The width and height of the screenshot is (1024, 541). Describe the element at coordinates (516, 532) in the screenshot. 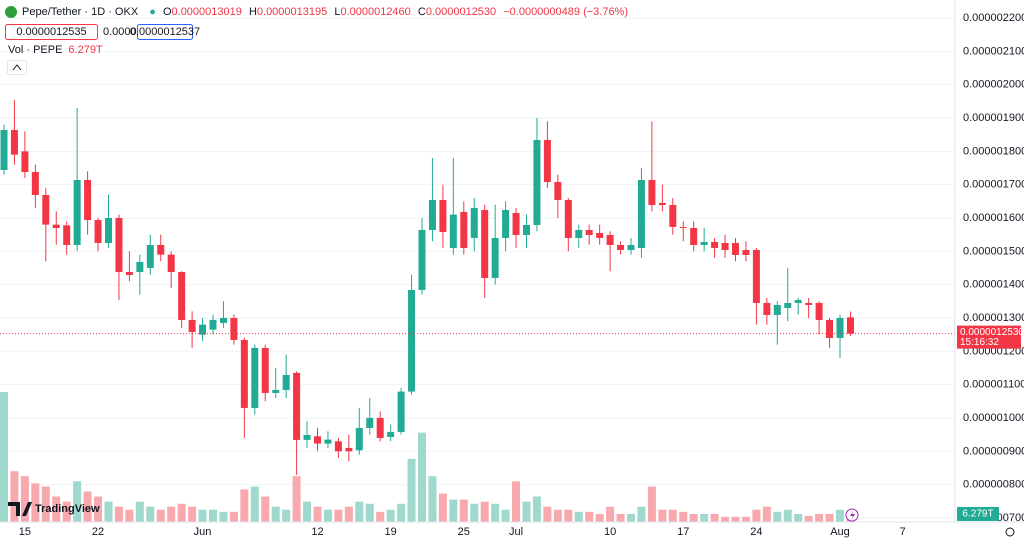

I see `x-tick-label: Jul` at that location.